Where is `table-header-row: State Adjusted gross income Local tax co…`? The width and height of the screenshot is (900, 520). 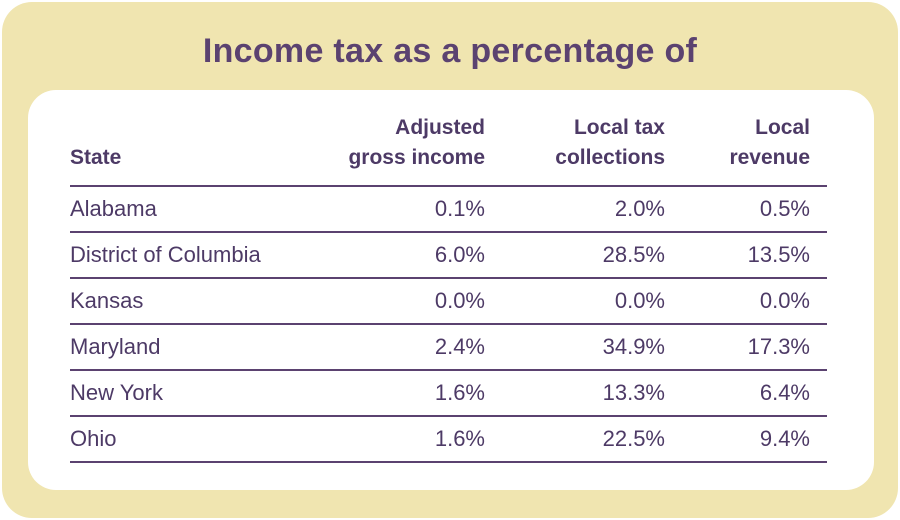 table-header-row: State Adjusted gross income Local tax co… is located at coordinates (448, 149).